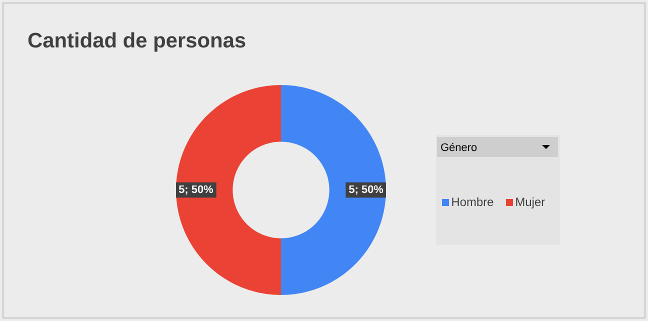 The image size is (648, 321). Describe the element at coordinates (459, 147) in the screenshot. I see `legend-title: Género` at that location.